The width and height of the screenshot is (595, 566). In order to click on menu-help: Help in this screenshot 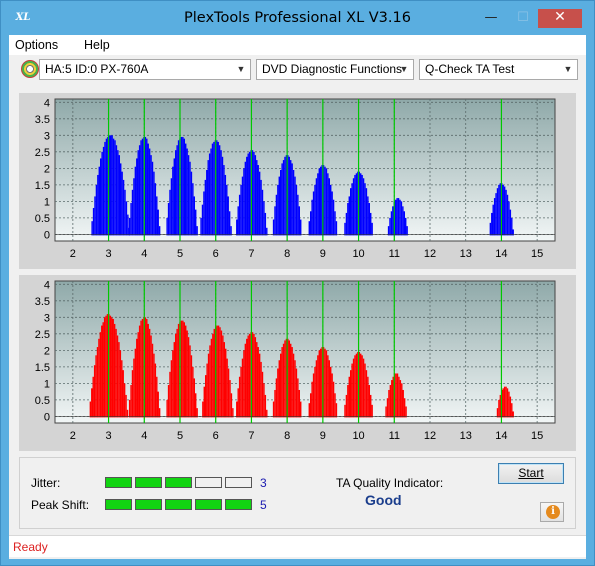, I will do `click(97, 45)`.